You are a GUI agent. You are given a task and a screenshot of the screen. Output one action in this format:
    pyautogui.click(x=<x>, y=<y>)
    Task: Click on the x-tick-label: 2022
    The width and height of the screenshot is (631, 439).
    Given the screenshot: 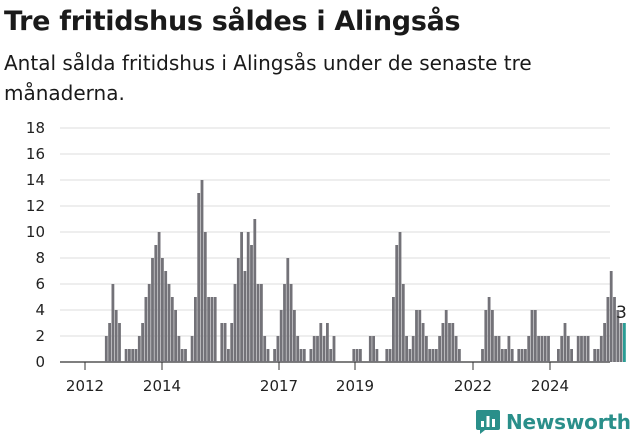 What is the action you would take?
    pyautogui.click(x=473, y=386)
    